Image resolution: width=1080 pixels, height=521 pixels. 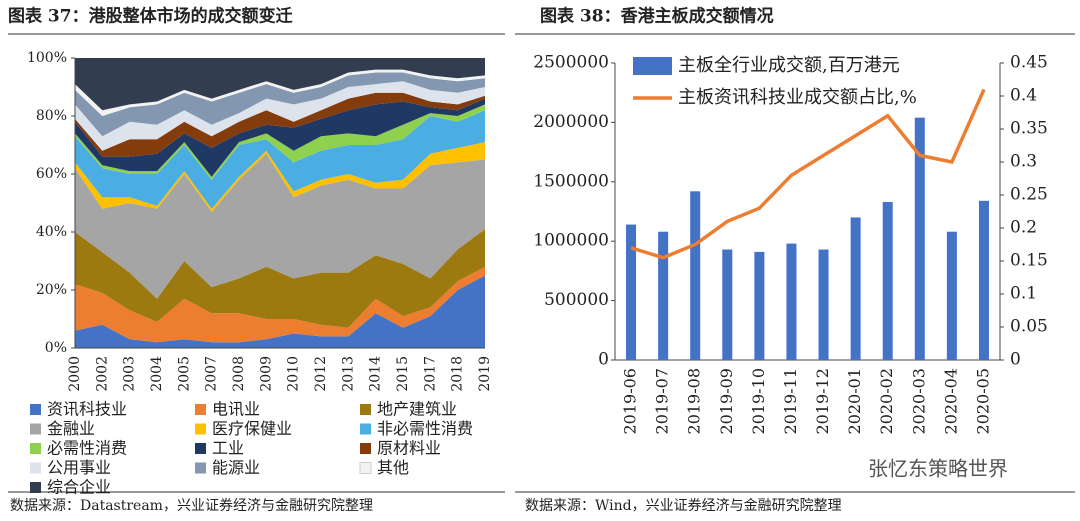 What do you see at coordinates (51, 116) in the screenshot?
I see `y-tick-label: 80%` at bounding box center [51, 116].